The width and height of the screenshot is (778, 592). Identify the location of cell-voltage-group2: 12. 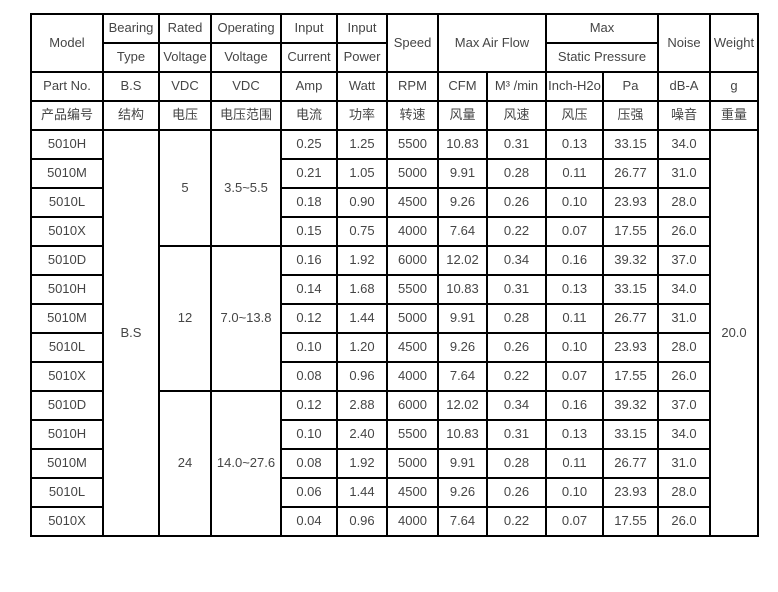
(185, 318).